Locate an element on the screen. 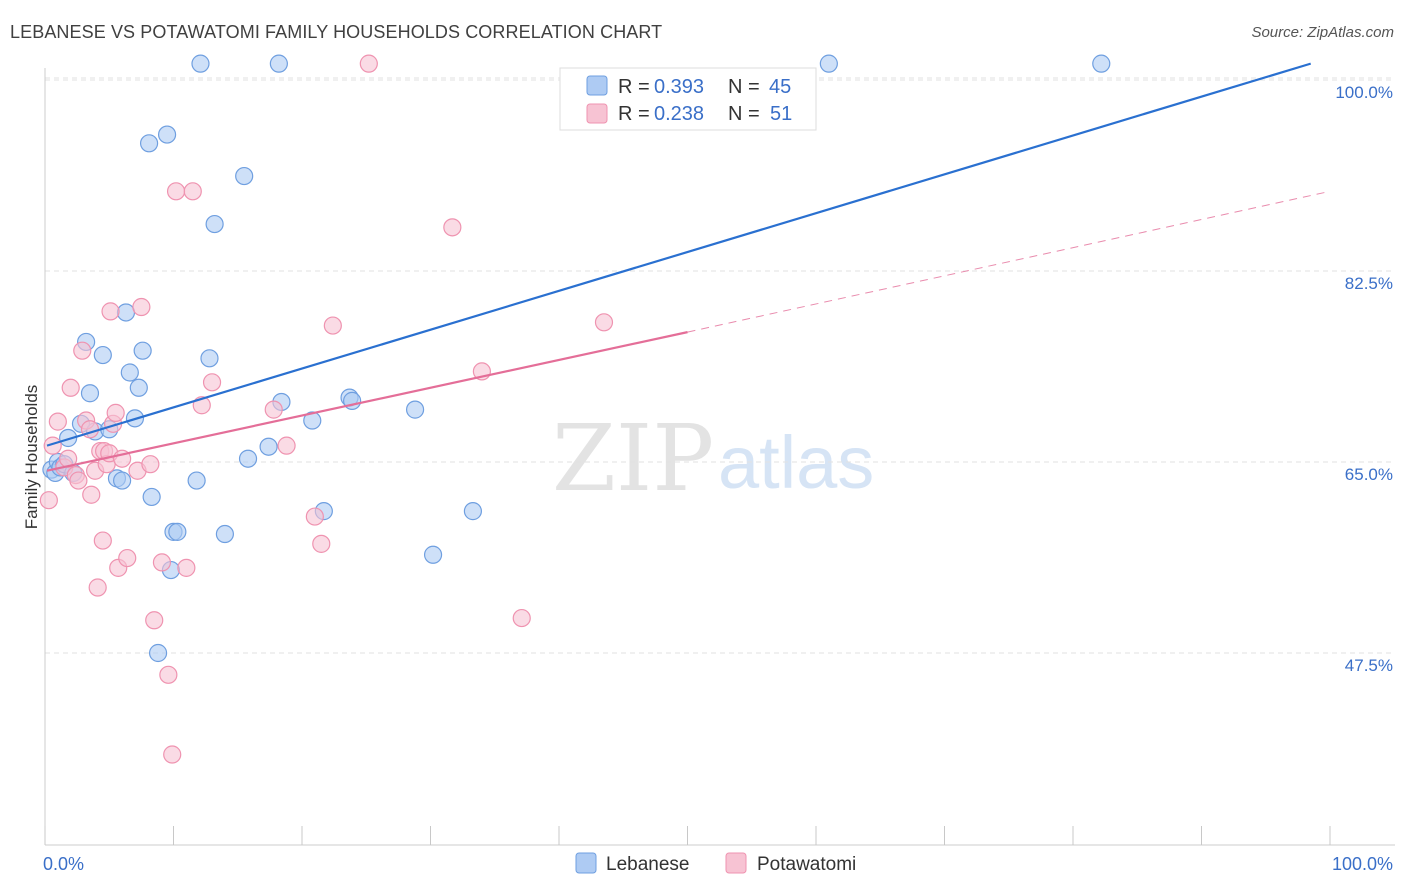 This screenshot has width=1406, height=892. potawatomi-trend-line is located at coordinates (367, 401).